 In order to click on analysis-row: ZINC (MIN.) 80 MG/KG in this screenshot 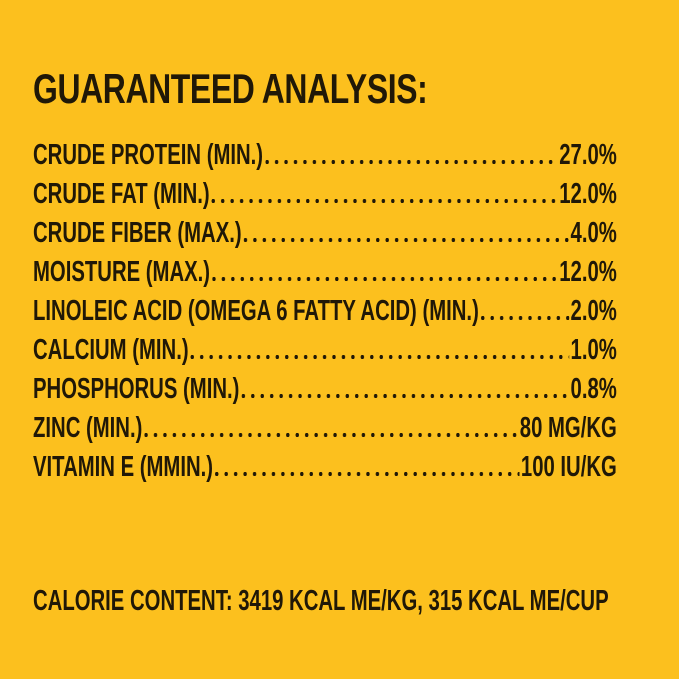, I will do `click(325, 428)`.